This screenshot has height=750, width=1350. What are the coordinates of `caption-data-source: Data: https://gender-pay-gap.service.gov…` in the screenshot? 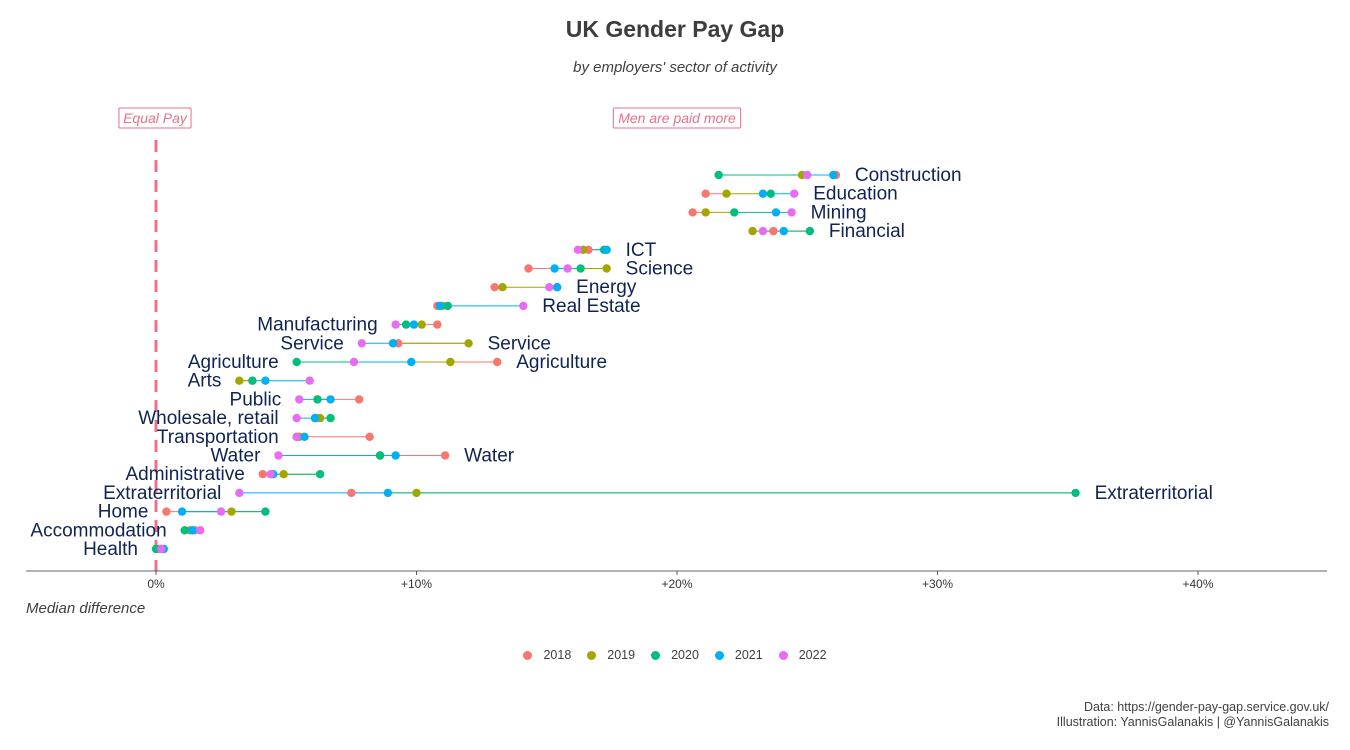 It's located at (1206, 707).